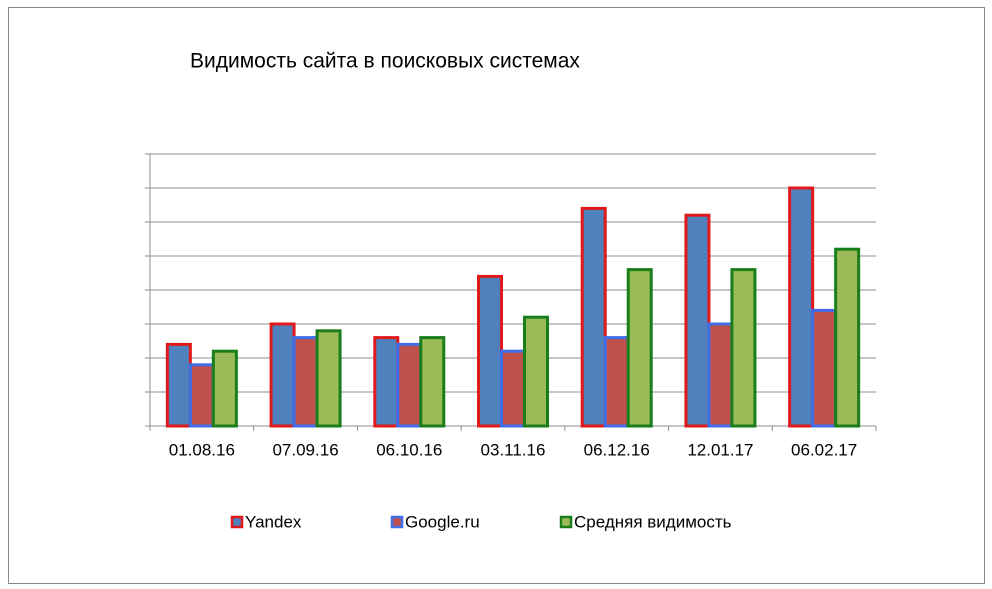  Describe the element at coordinates (720, 449) in the screenshot. I see `x-tick-label: 12.01.17` at that location.